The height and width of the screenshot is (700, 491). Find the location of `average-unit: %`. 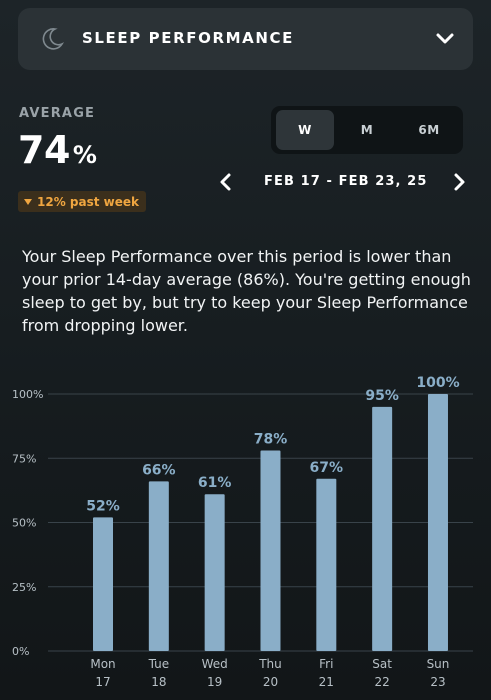

average-unit: % is located at coordinates (84, 155).